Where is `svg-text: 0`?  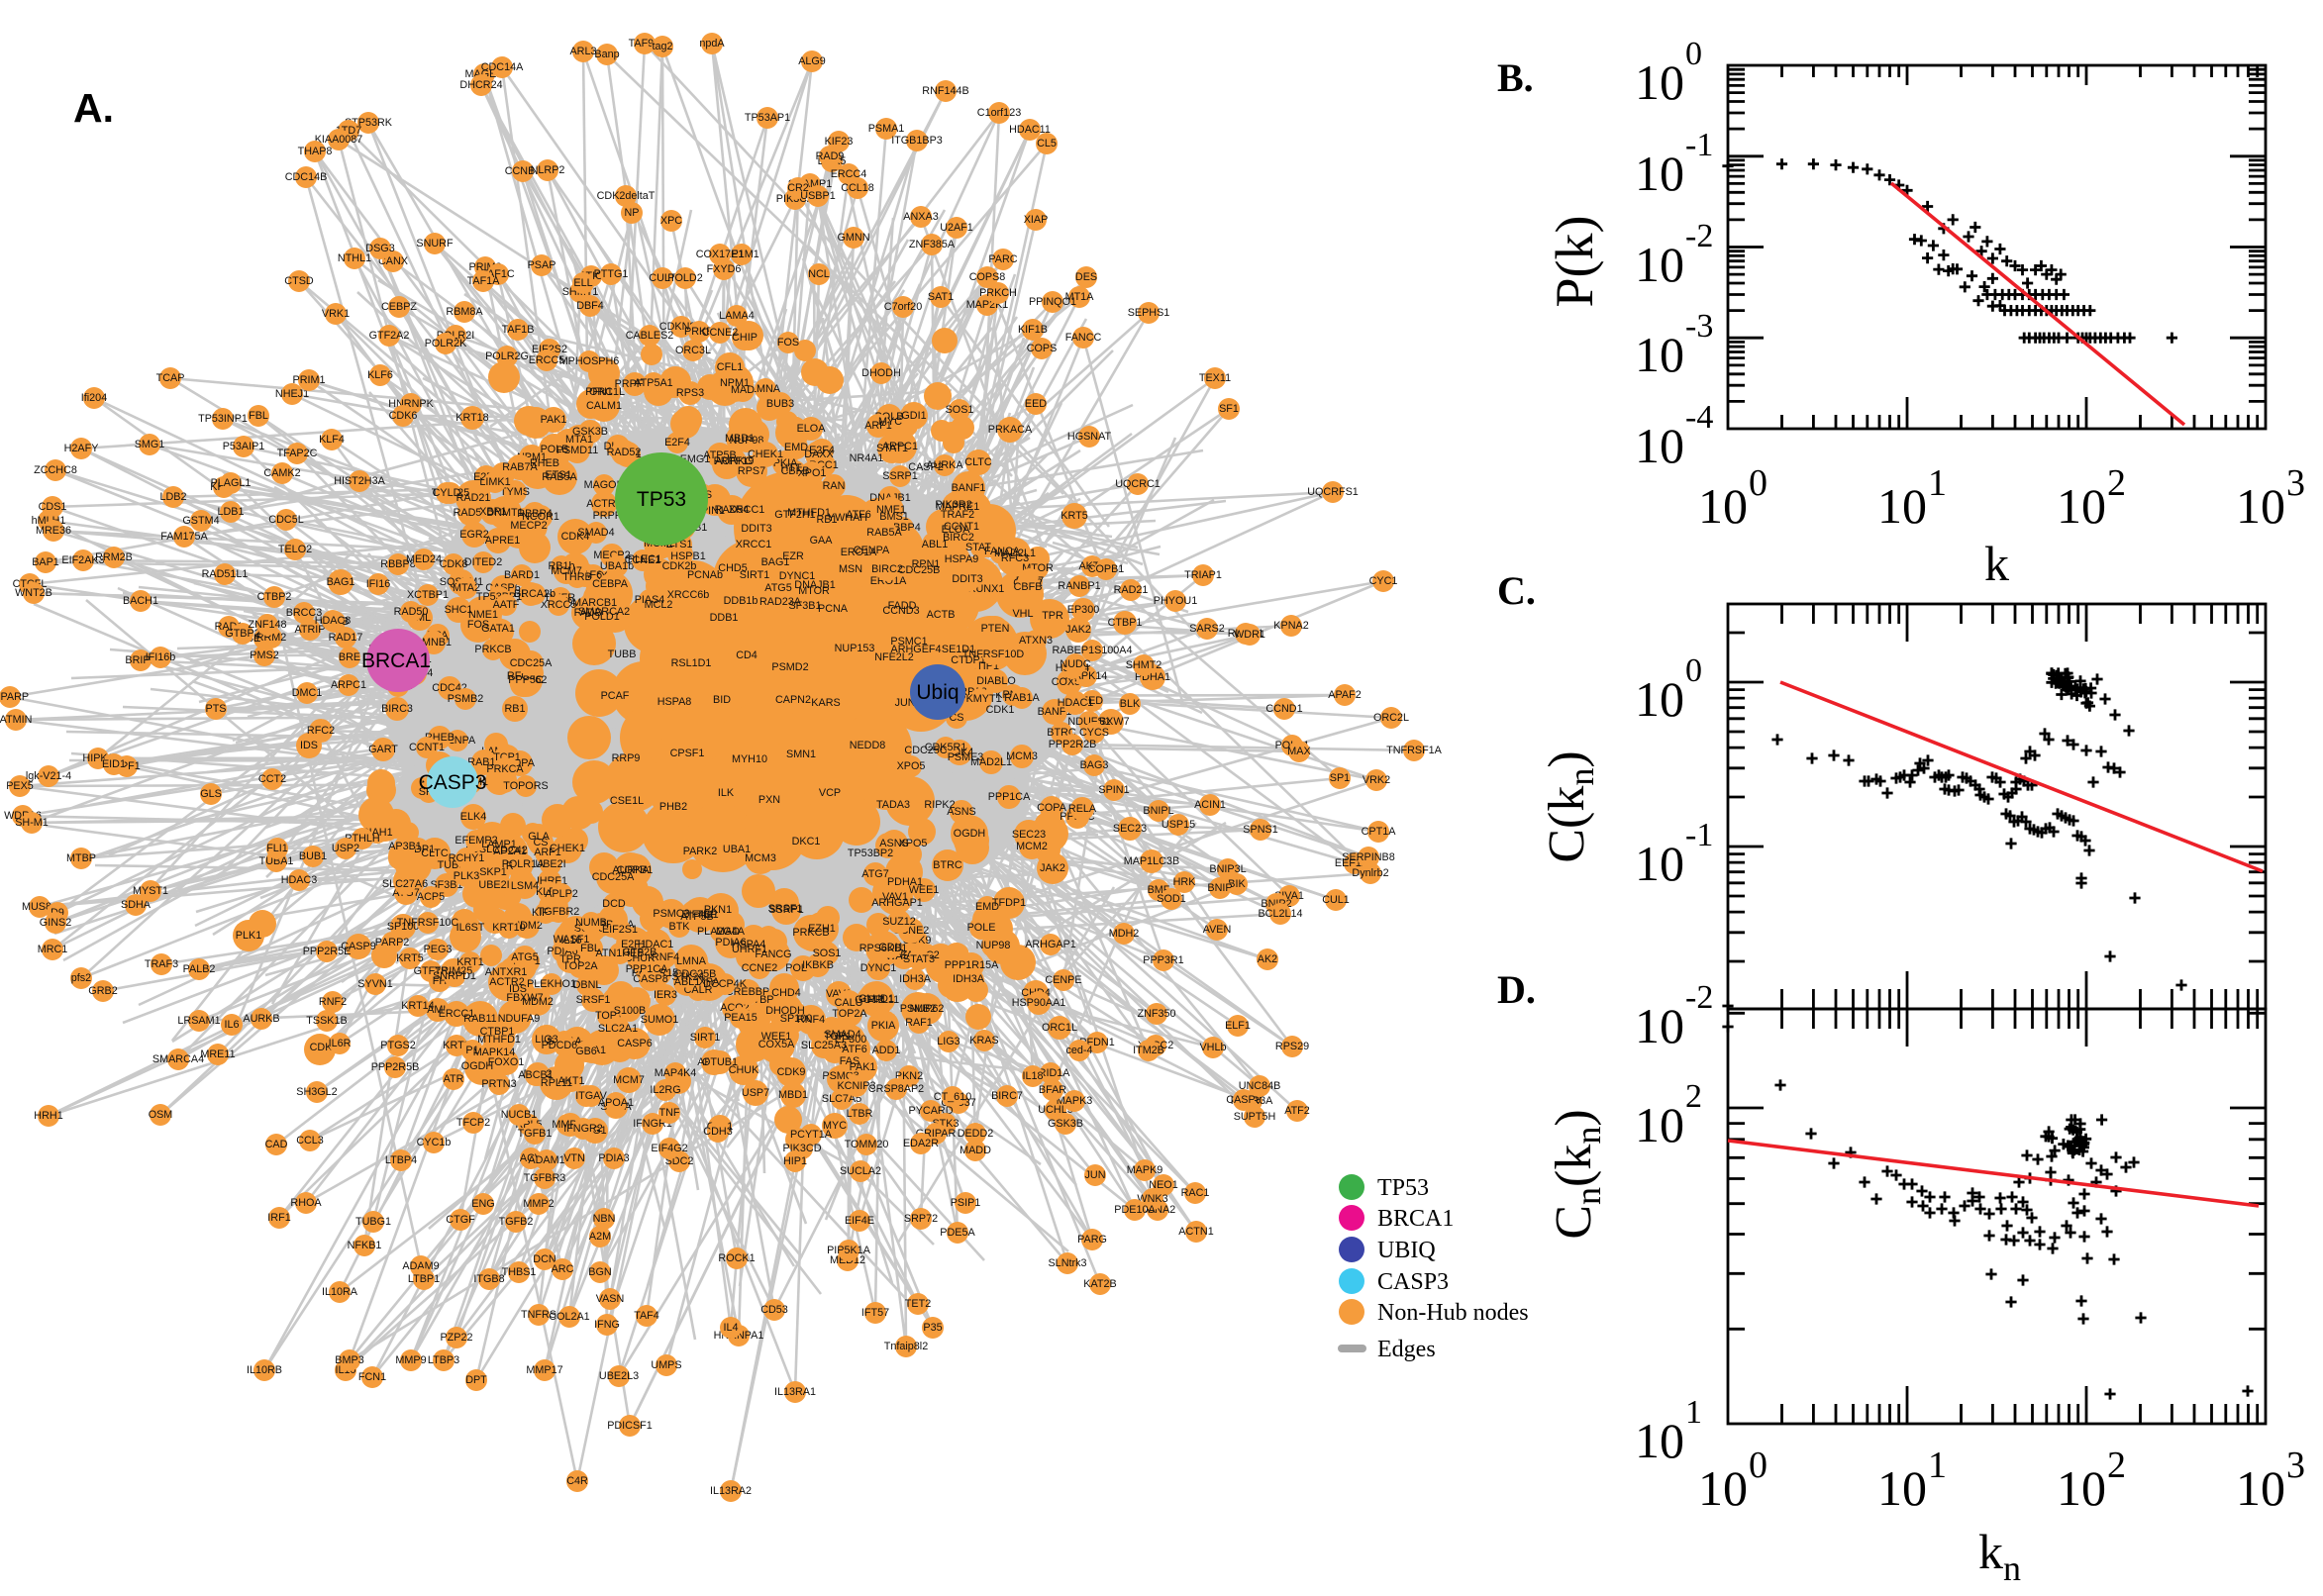 svg-text: 0 is located at coordinates (1758, 1465).